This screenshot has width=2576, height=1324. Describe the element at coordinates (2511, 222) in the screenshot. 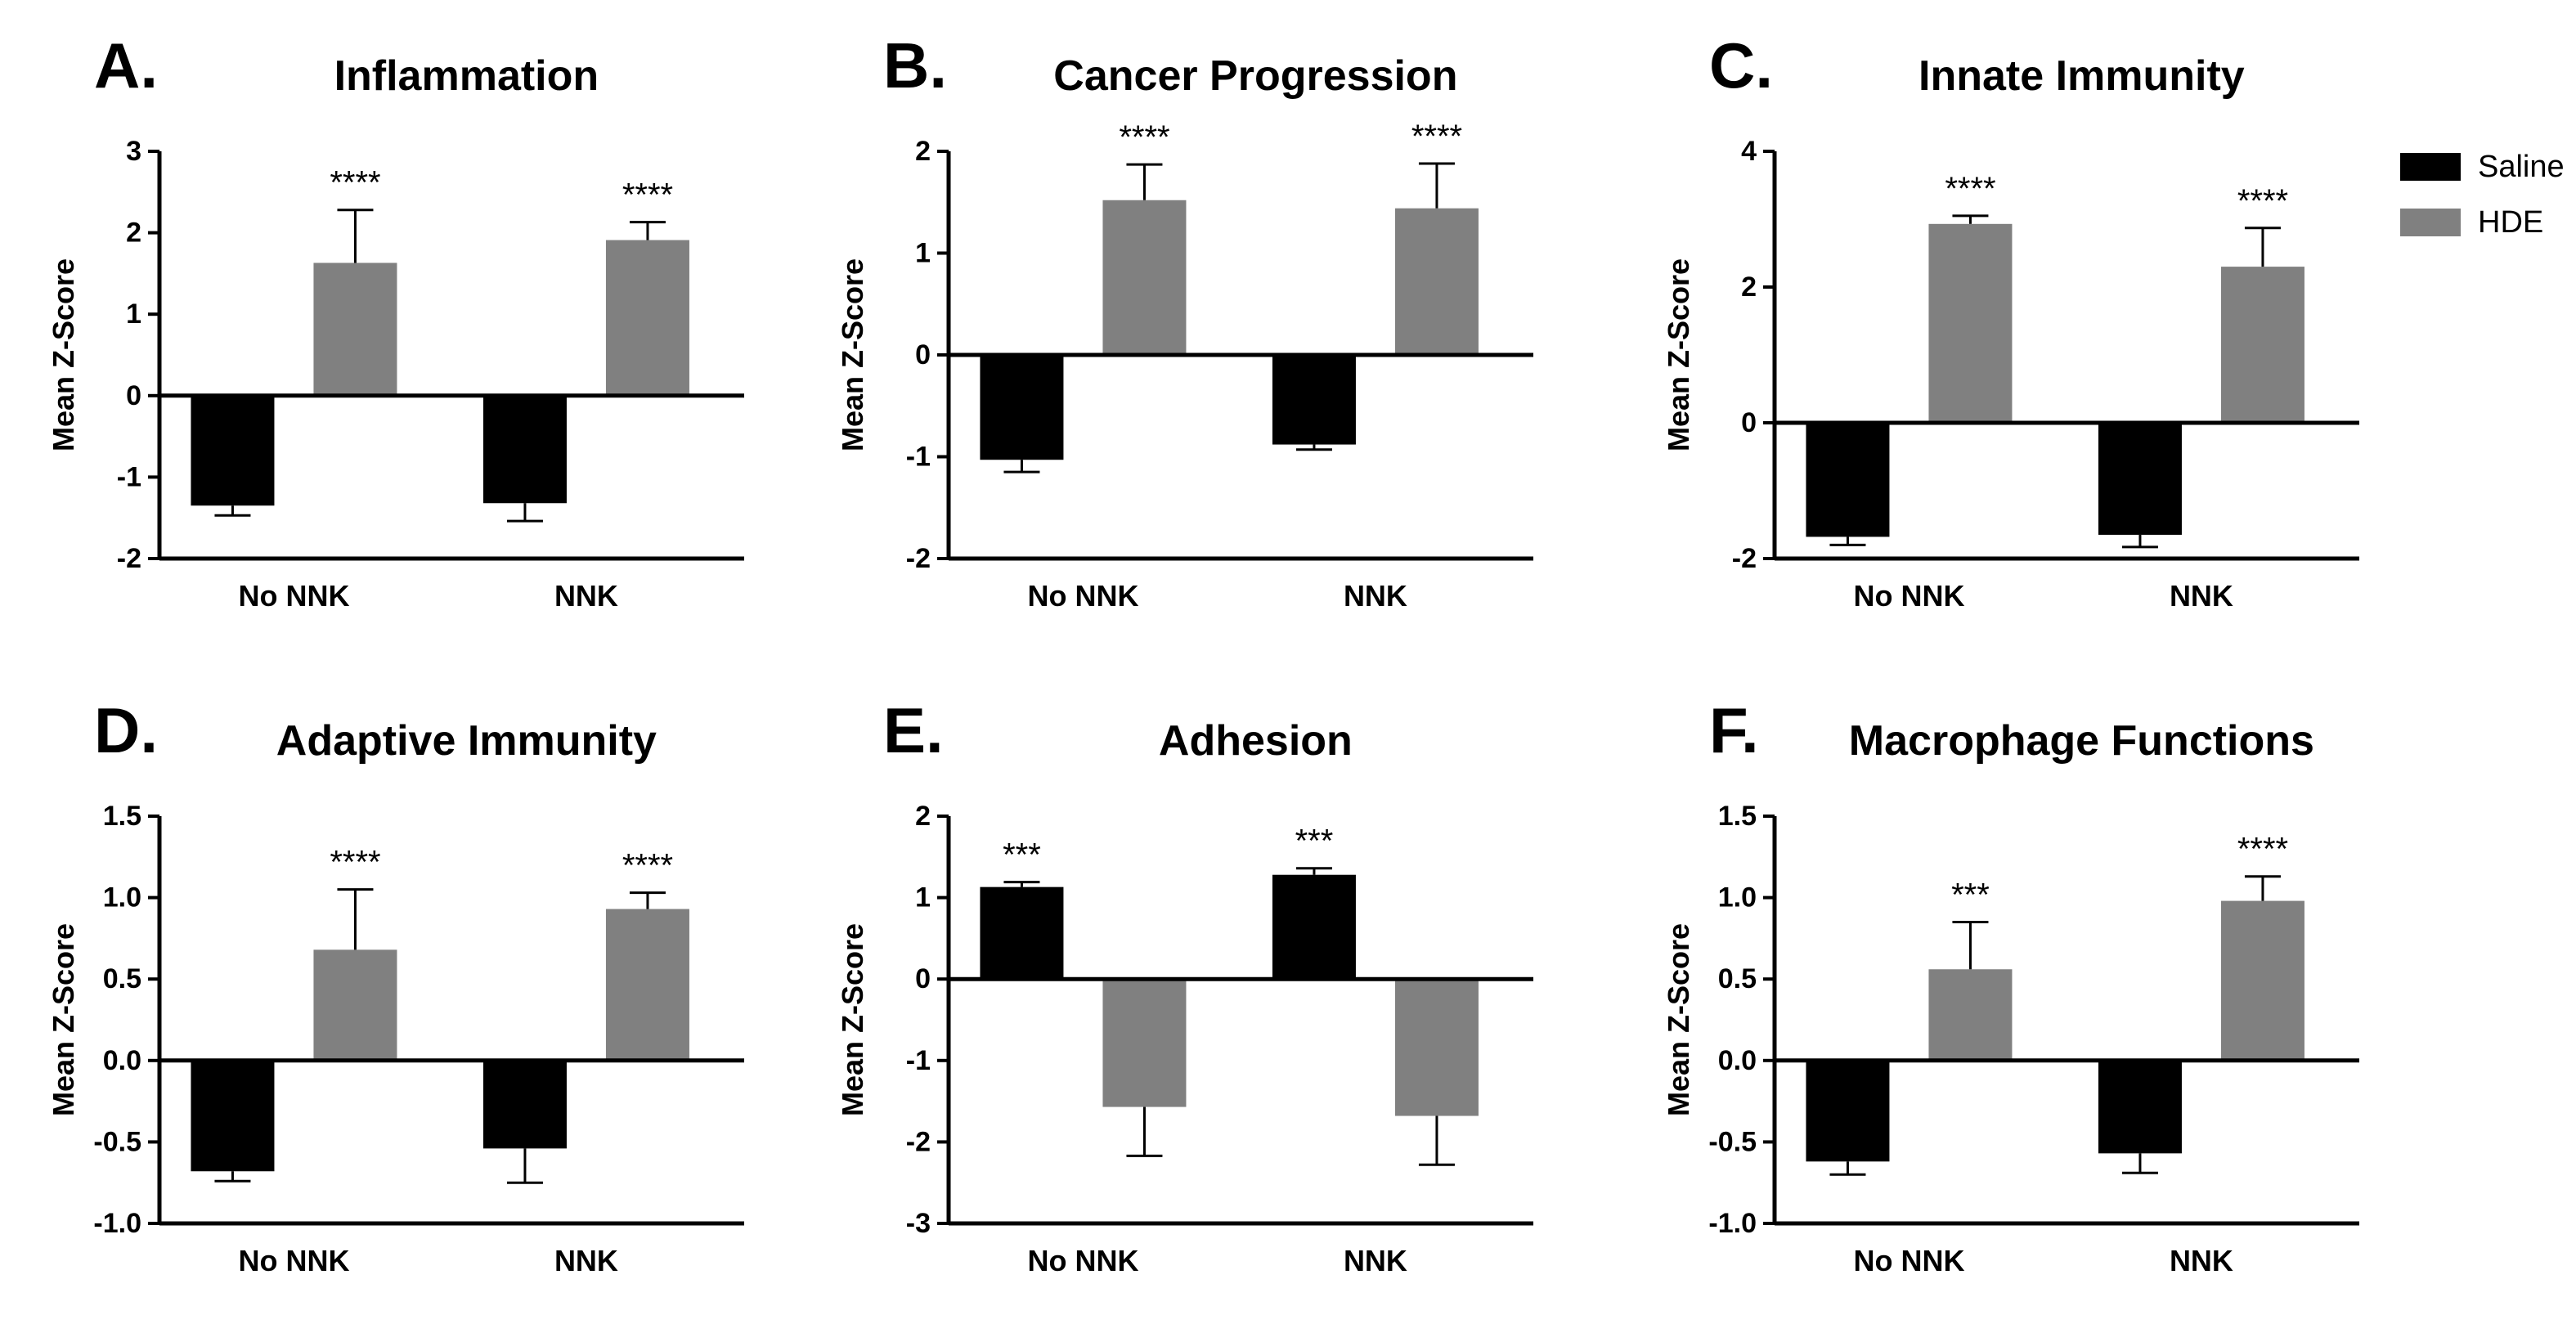

I see `legend-label: HDE` at that location.